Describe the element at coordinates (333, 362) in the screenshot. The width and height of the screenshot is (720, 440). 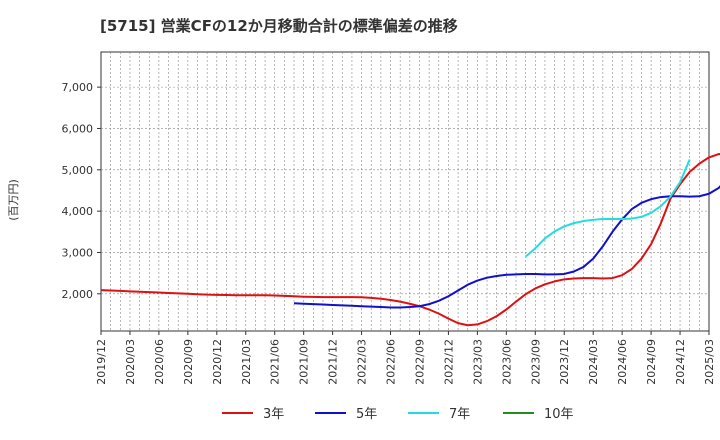
I see `x-tick-label: 2021/12` at that location.